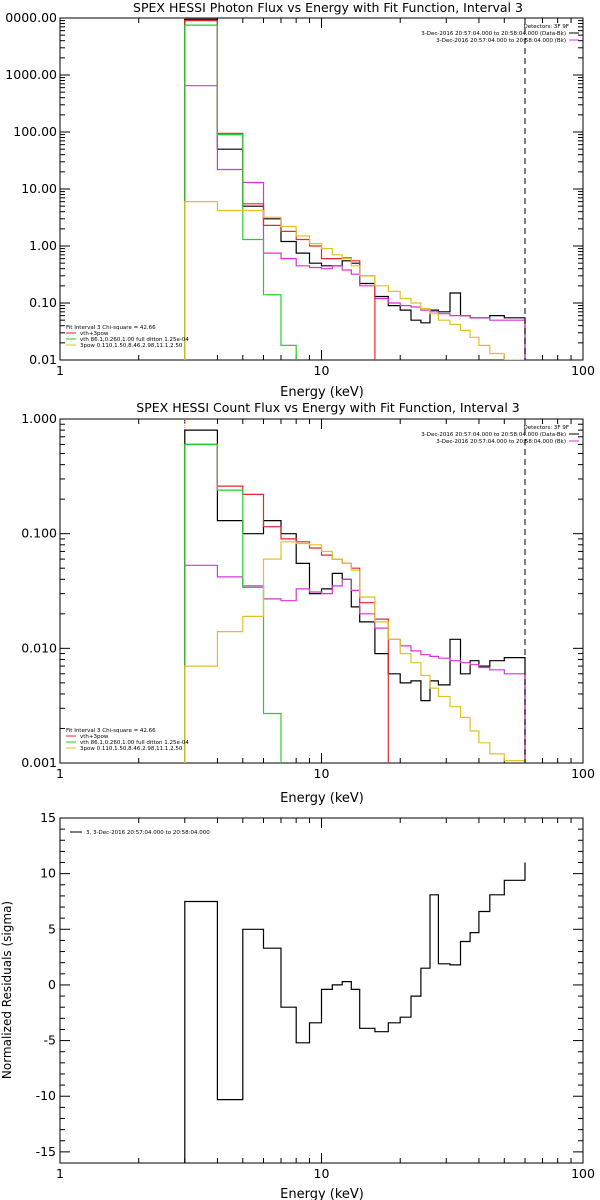  Describe the element at coordinates (46, 1095) in the screenshot. I see `y-tick-label: -10` at that location.